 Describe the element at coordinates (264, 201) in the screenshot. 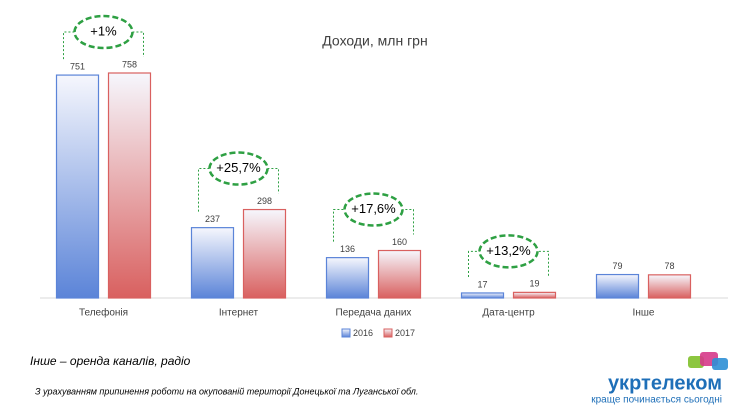

I see `value-label: 298` at that location.